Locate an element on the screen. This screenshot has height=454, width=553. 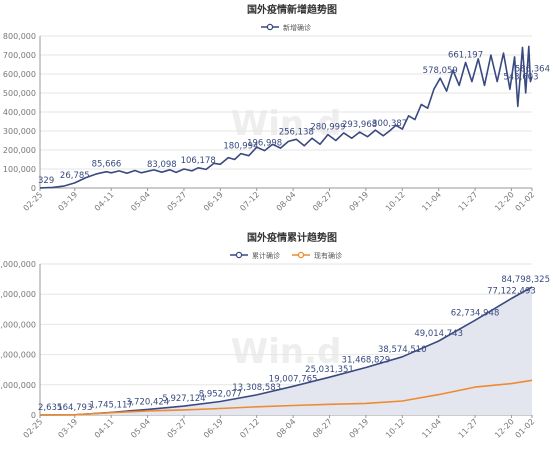
data-label: 84,798,325 is located at coordinates (525, 280).